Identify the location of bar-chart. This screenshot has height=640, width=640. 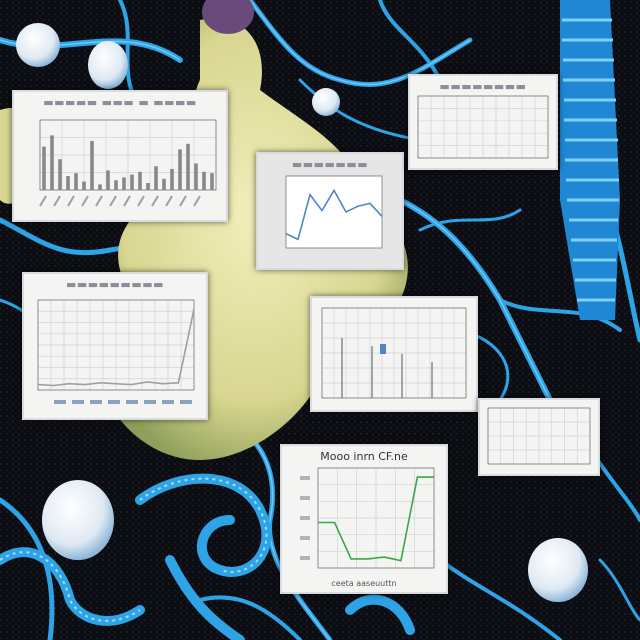
(128, 163).